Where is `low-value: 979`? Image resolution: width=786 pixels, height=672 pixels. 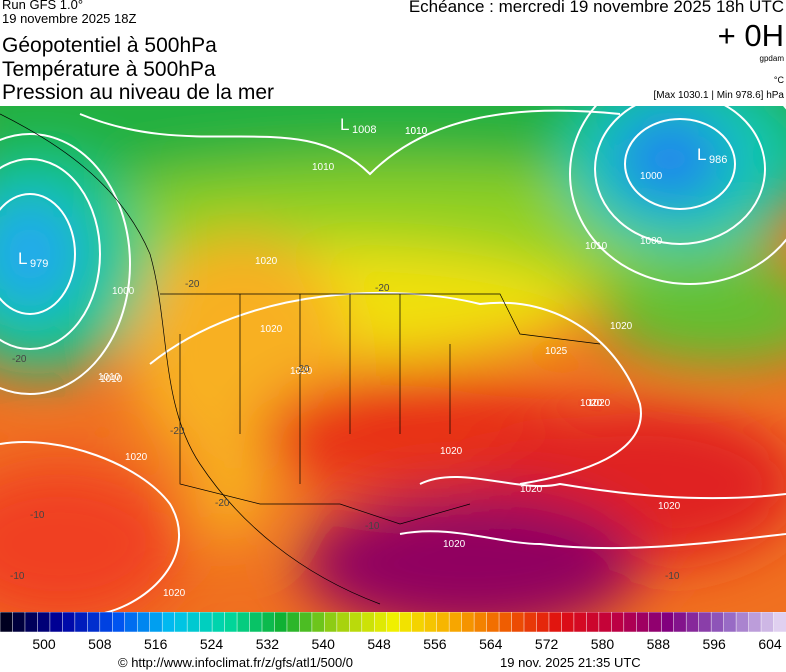
low-value: 979 is located at coordinates (39, 264).